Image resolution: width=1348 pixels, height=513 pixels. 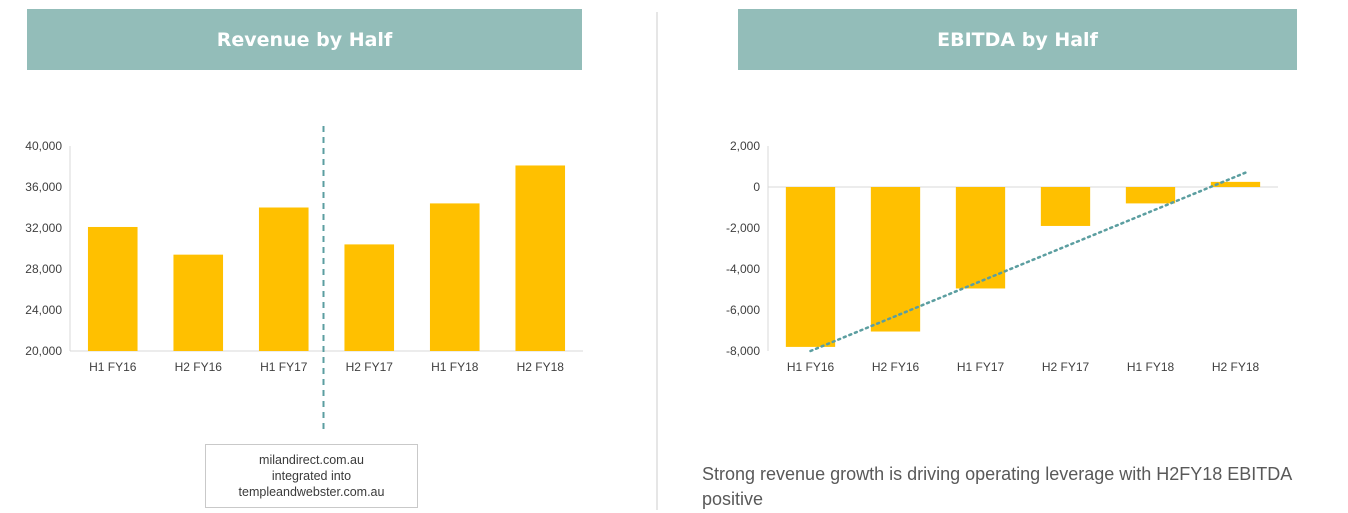 I want to click on ebitda-x-tick-label: H1 FY17, so click(x=981, y=367).